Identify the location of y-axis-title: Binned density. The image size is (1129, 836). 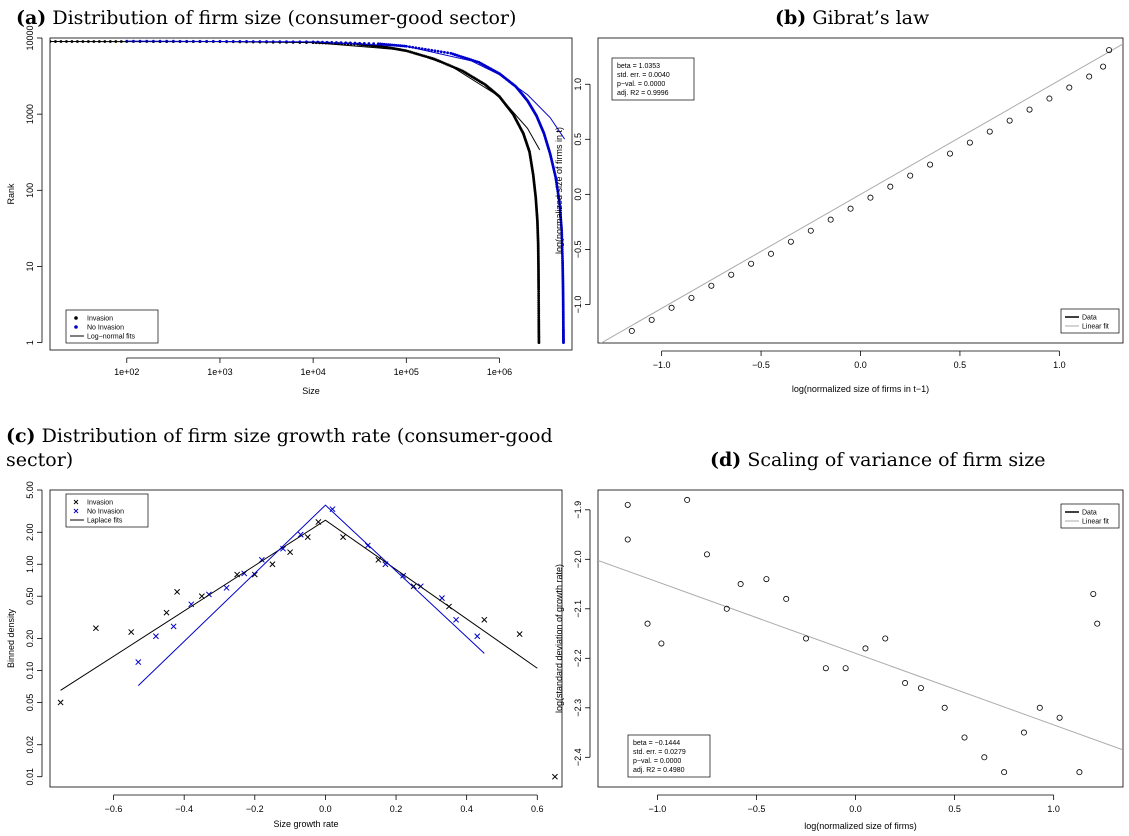
(11, 638).